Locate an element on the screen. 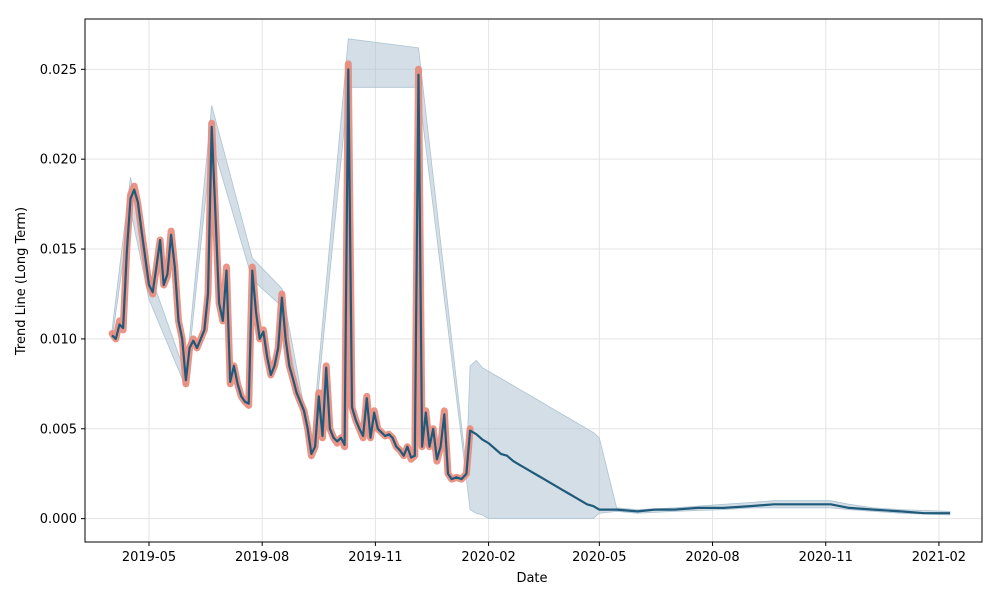  y-tick-label: 0.010 is located at coordinates (58, 339).